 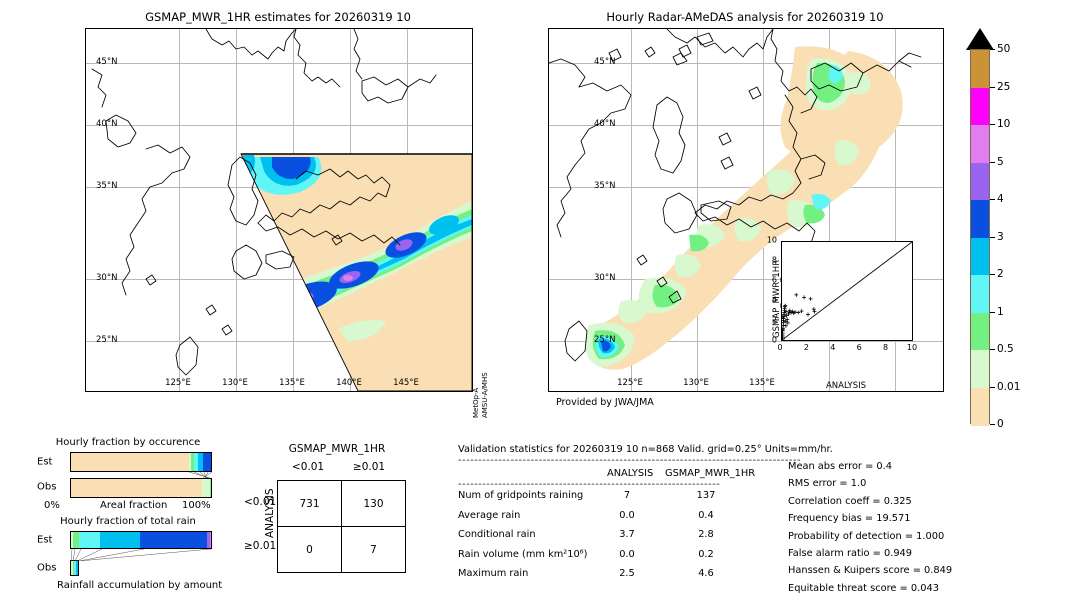 What do you see at coordinates (774, 320) in the screenshot?
I see `scatter-y-tick: 2` at bounding box center [774, 320].